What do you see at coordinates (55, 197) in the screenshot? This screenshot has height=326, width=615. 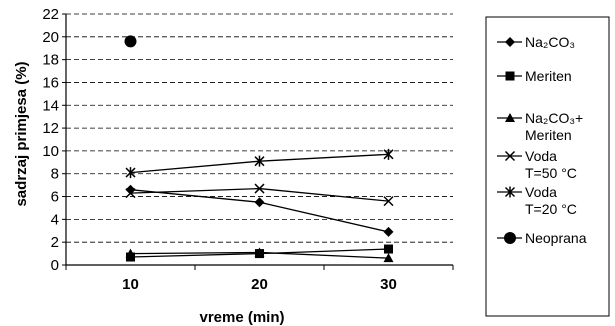 I see `y-tick-label: 6` at bounding box center [55, 197].